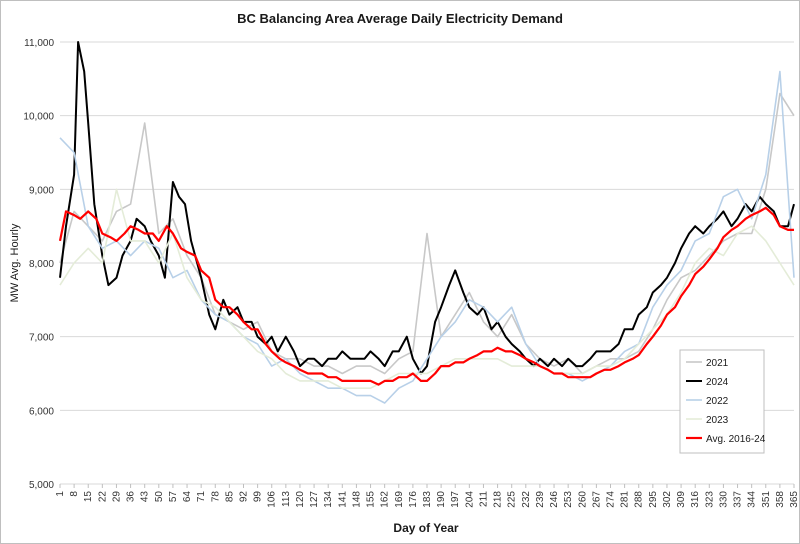 The width and height of the screenshot is (800, 544). What do you see at coordinates (568, 499) in the screenshot?
I see `x-tick-label: 253` at bounding box center [568, 499].